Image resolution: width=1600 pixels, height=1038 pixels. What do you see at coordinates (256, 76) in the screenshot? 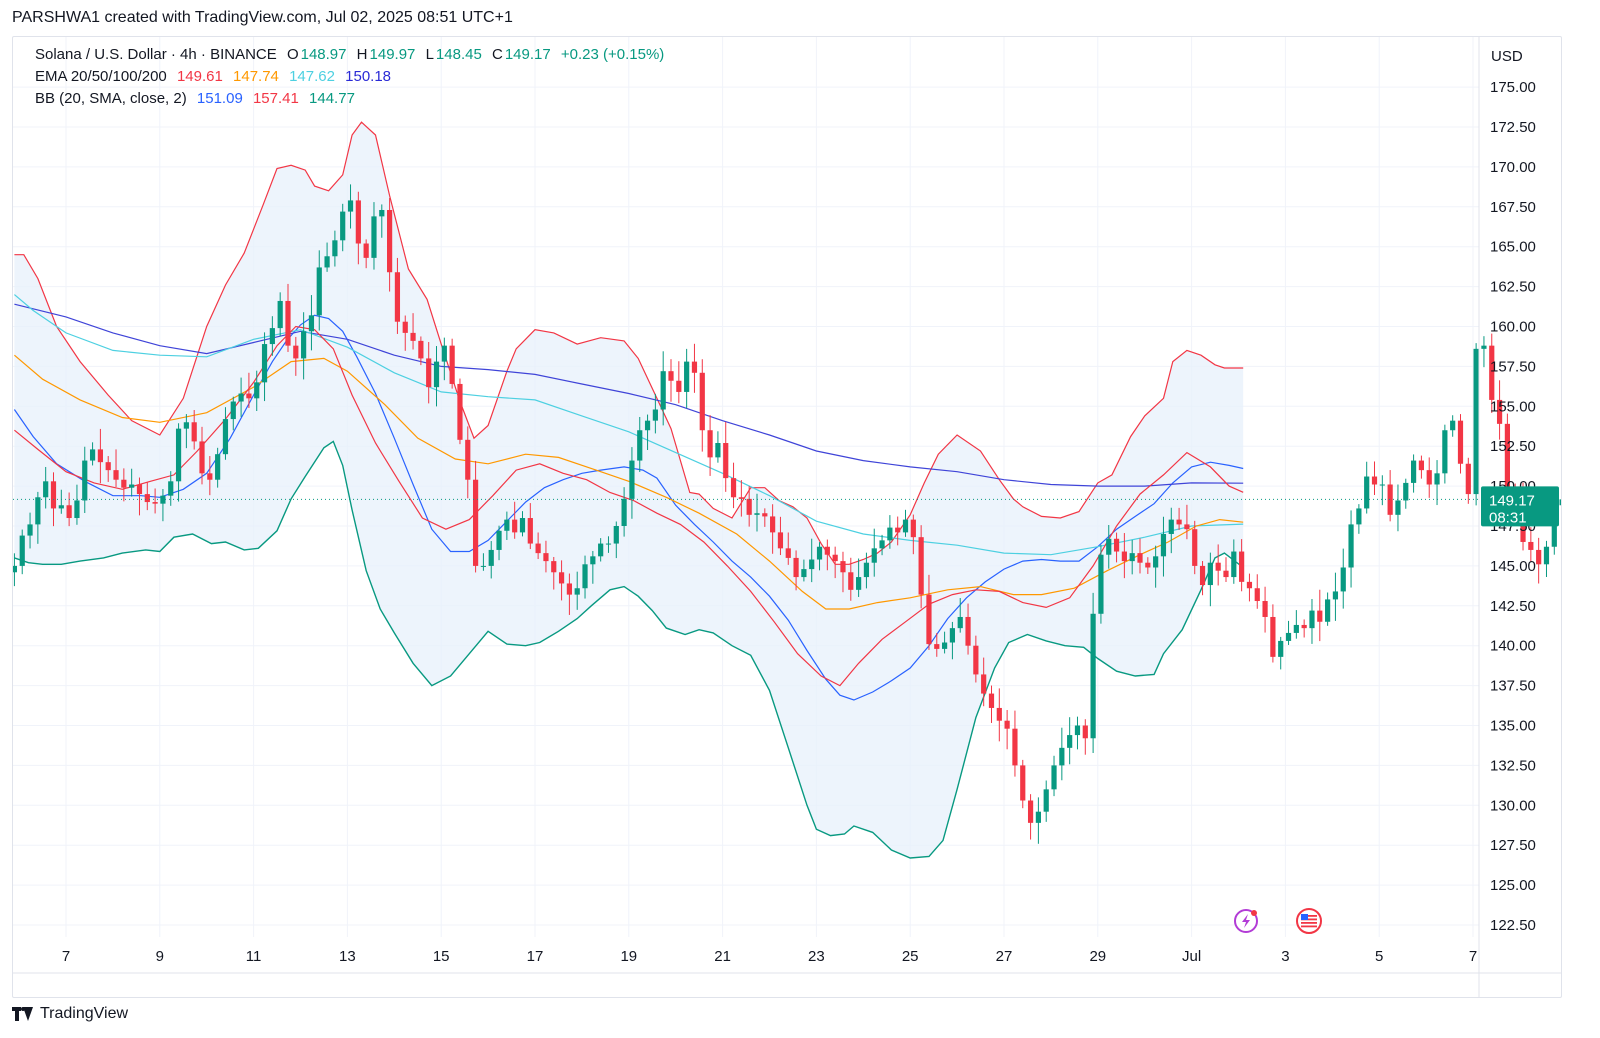
I see `ema50-value: 147.74` at bounding box center [256, 76].